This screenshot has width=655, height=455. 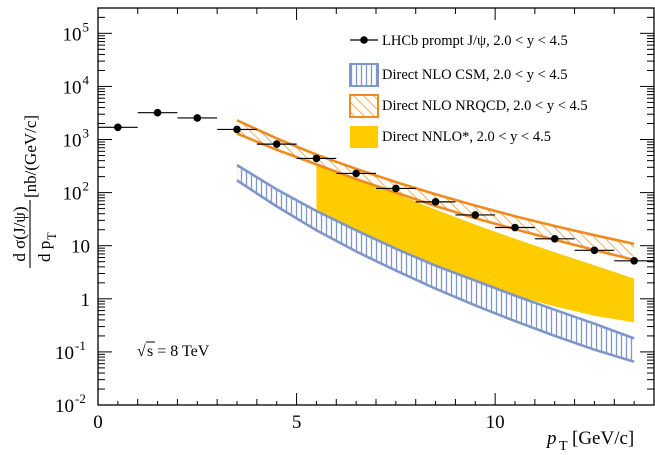 I want to click on y-axis-title-numerator: d σ(J/ψ), so click(x=19, y=233).